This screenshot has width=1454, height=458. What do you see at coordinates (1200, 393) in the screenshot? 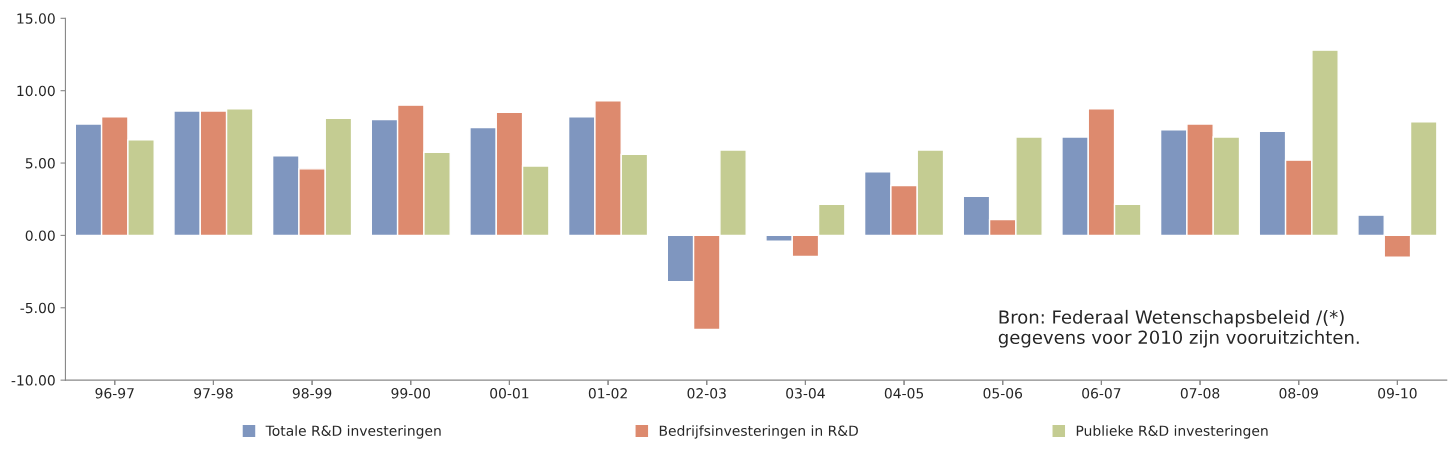
I see `x-tick-label: 07-08` at bounding box center [1200, 393].